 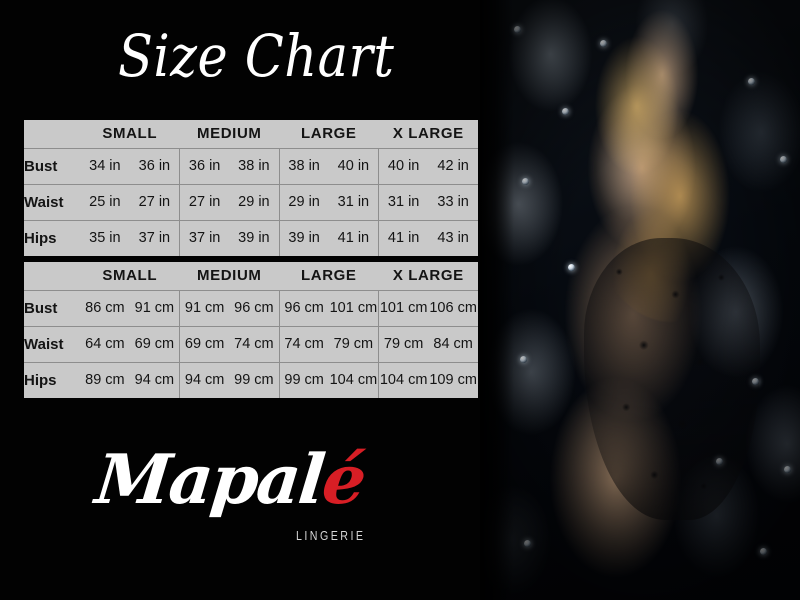 I want to click on cell-bust-small-min: 34 in, so click(x=105, y=166).